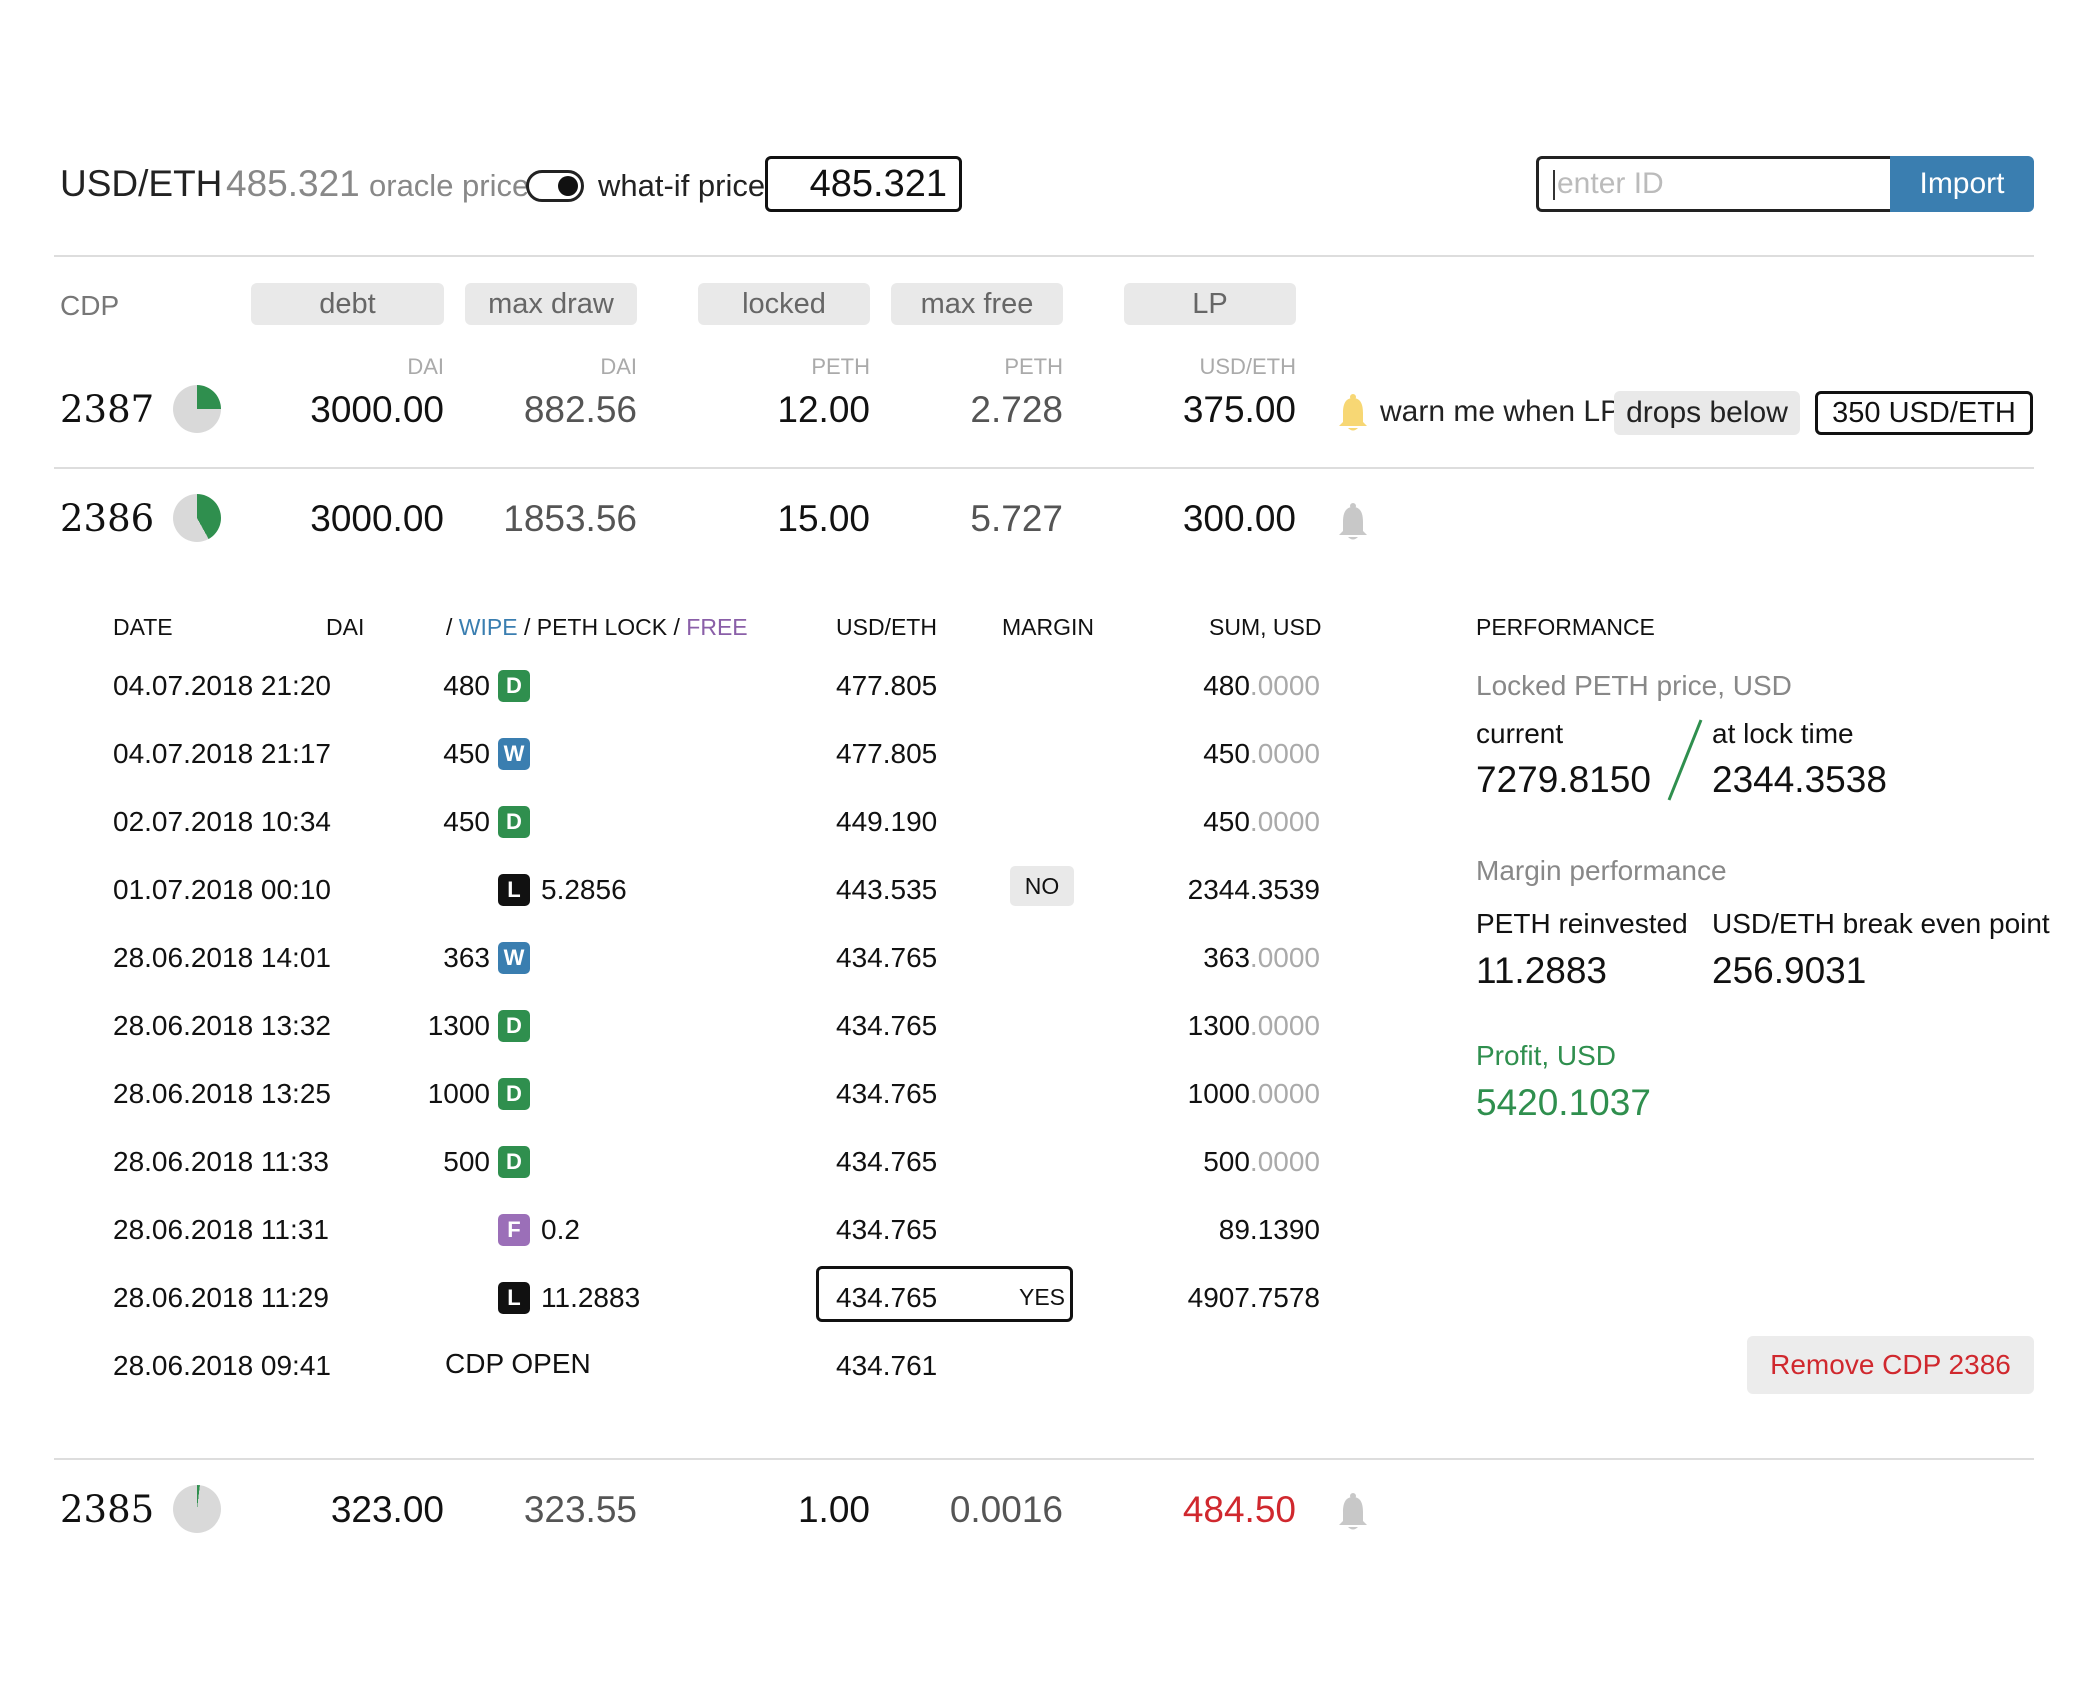 The image size is (2094, 1694). Describe the element at coordinates (222, 685) in the screenshot. I see `history-date: 04.07.2018 21:20` at that location.